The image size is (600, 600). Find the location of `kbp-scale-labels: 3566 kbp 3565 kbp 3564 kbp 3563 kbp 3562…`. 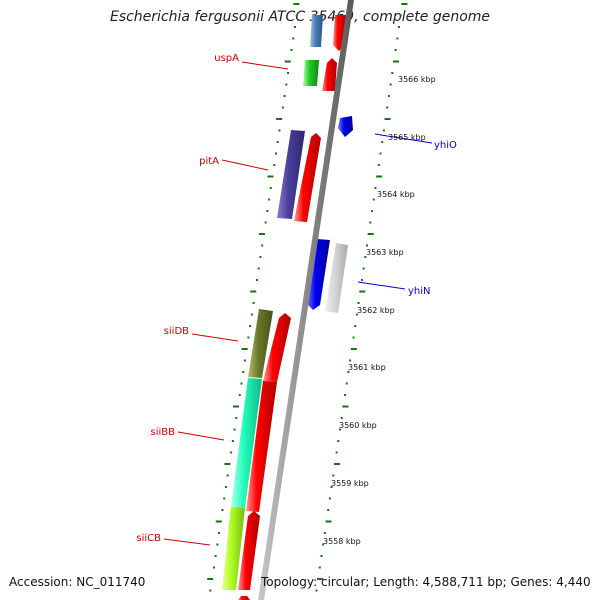

kbp-scale-labels: 3566 kbp 3565 kbp 3564 kbp 3563 kbp 3562… is located at coordinates (379, 310).